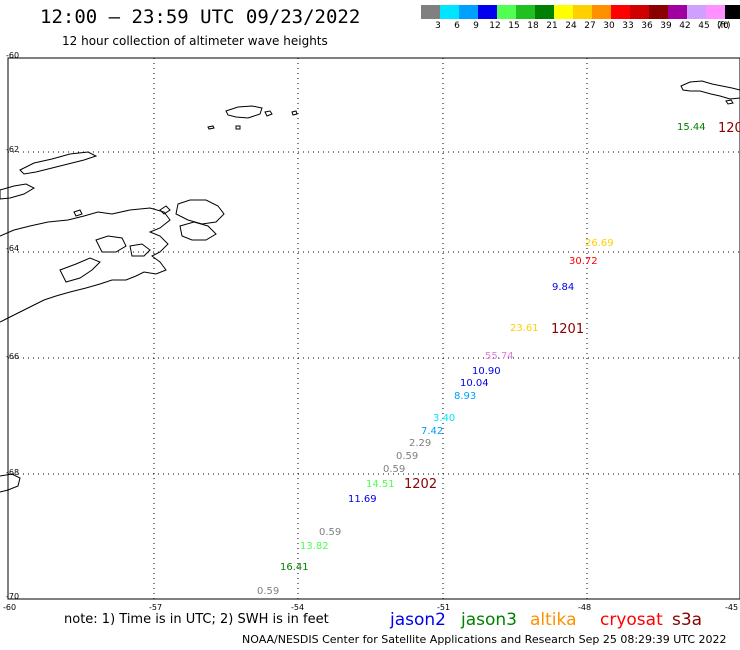 The height and width of the screenshot is (650, 740). What do you see at coordinates (553, 620) in the screenshot?
I see `legend-altika: altika` at bounding box center [553, 620].